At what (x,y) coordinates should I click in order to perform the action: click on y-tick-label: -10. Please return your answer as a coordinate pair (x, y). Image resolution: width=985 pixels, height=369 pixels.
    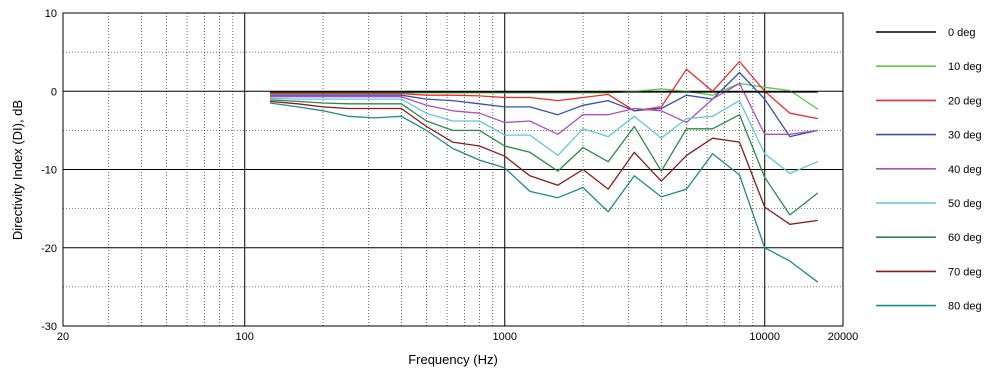
    Looking at the image, I should click on (49, 171).